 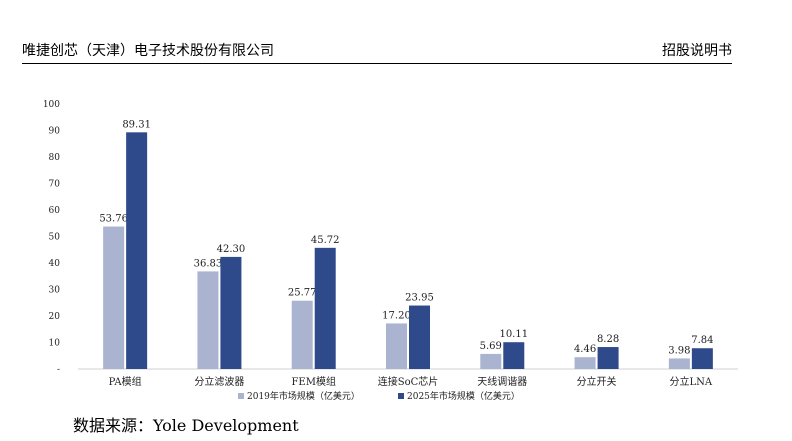 I want to click on y-tick-label: 70, so click(x=55, y=185).